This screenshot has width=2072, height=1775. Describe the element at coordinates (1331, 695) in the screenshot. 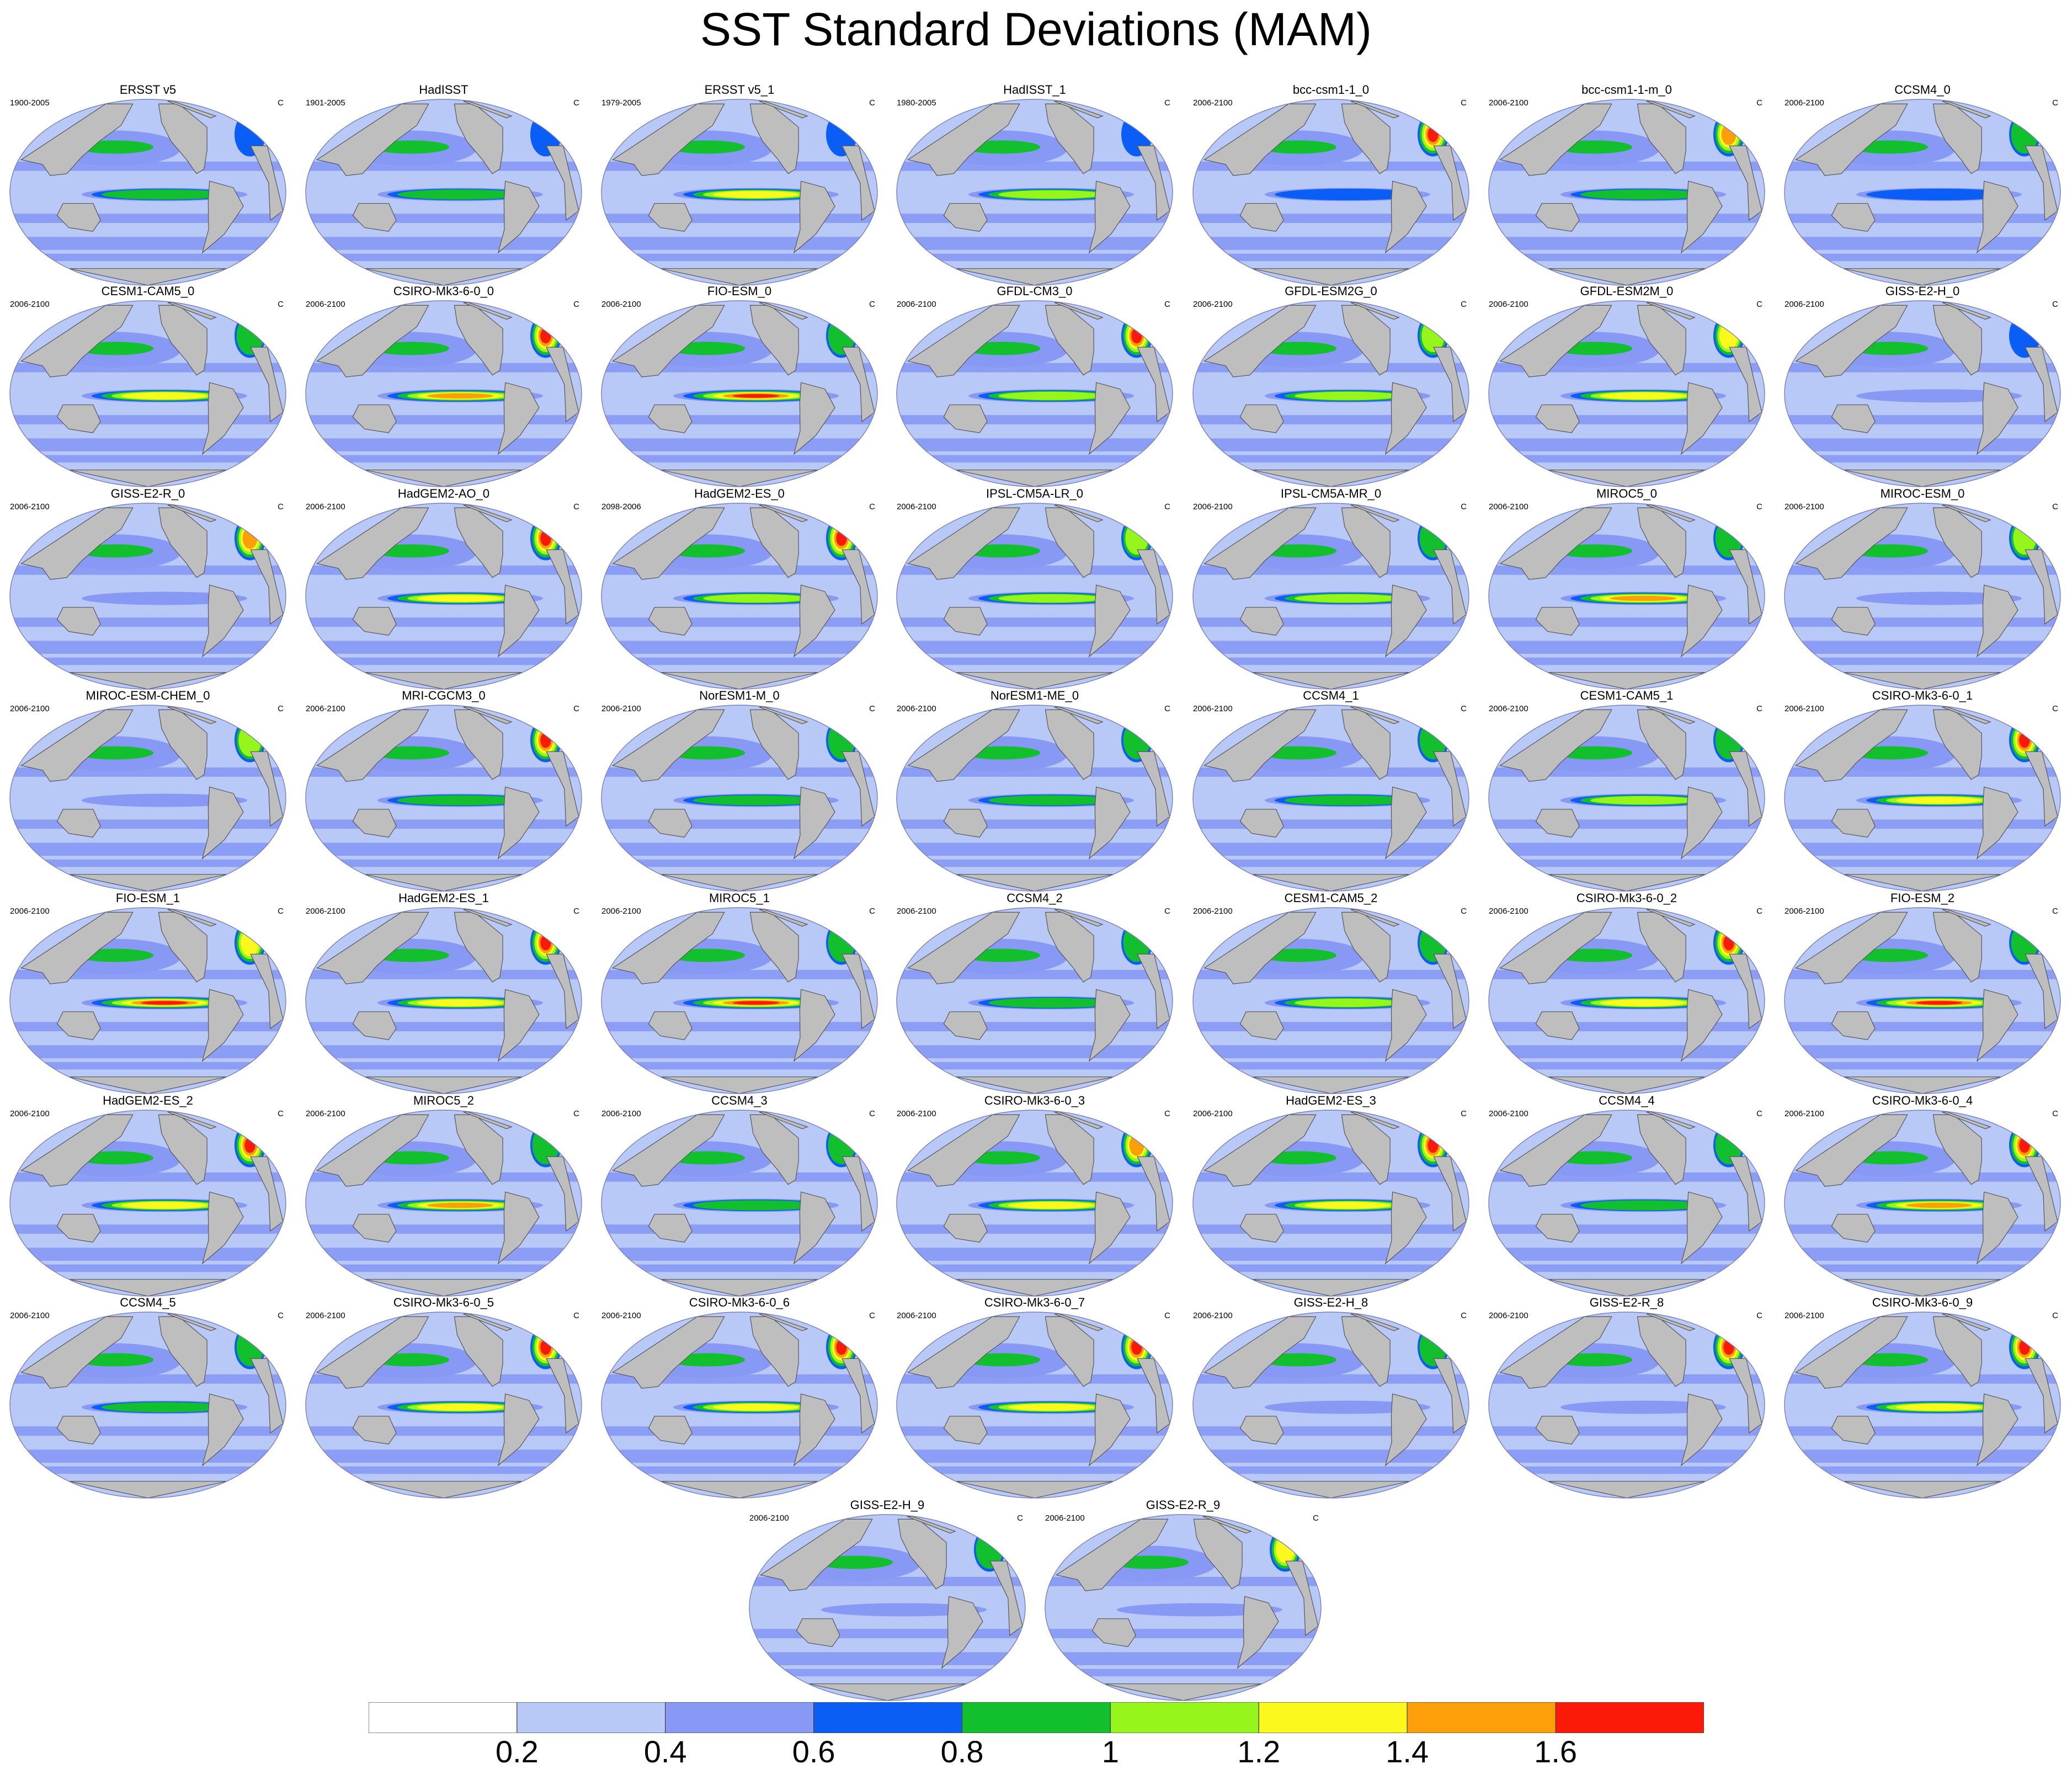

I see `panel-title: CCSM4_1` at that location.